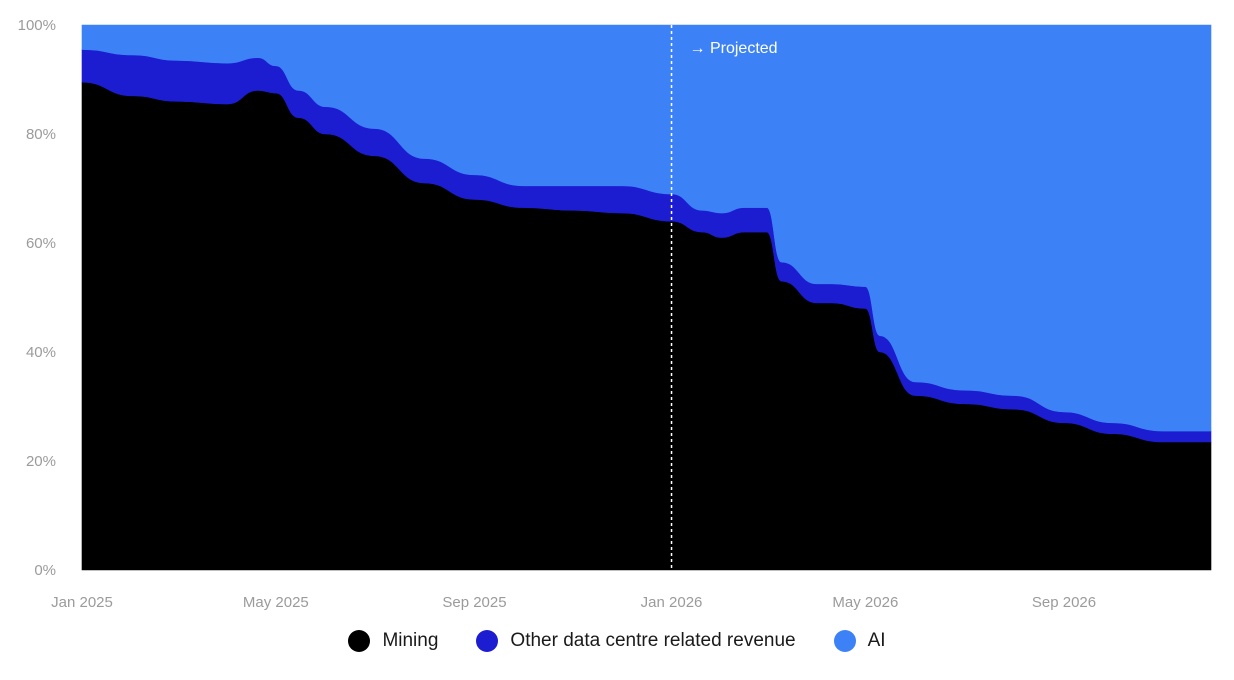 This screenshot has width=1234, height=680. I want to click on x-tick-label: Jan 2025, so click(82, 602).